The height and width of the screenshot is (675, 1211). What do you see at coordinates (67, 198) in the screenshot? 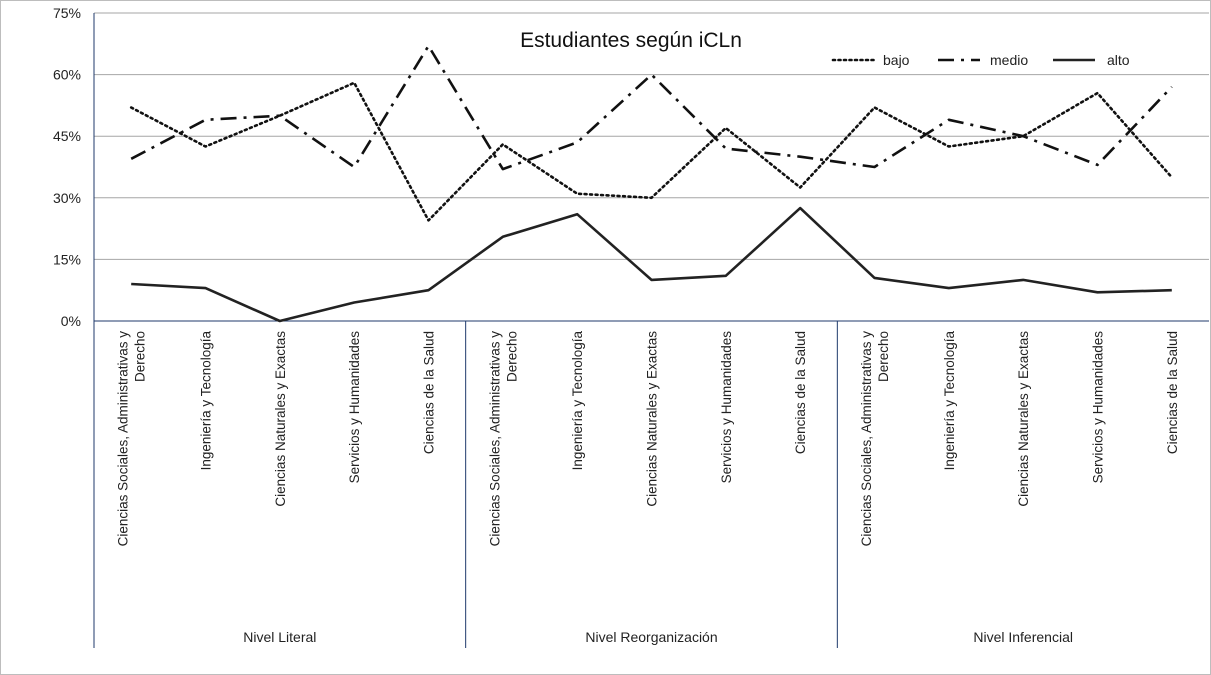
I see `y-tick-label: 30%` at bounding box center [67, 198].